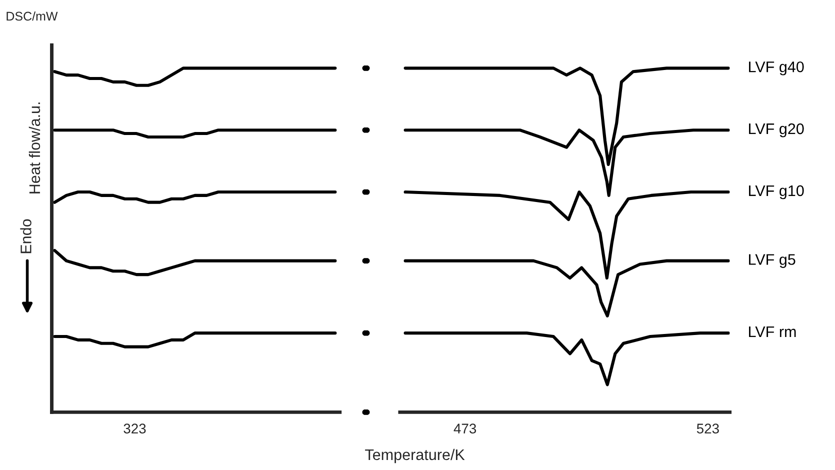 The height and width of the screenshot is (470, 835). I want to click on series-label: LVF g5, so click(772, 261).